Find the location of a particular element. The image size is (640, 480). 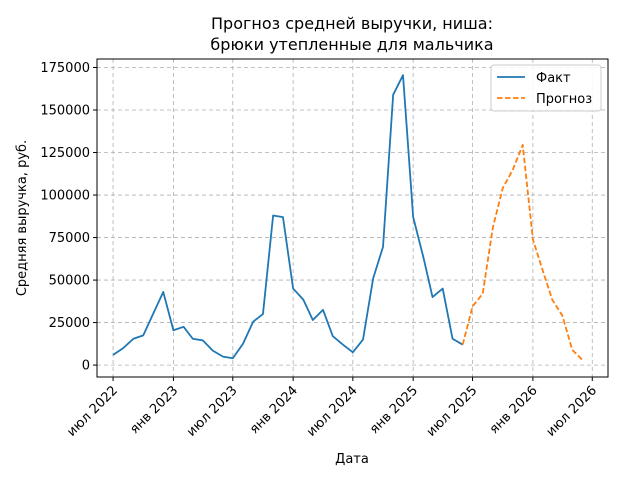

y-tick-label: 150000 is located at coordinates (65, 111).